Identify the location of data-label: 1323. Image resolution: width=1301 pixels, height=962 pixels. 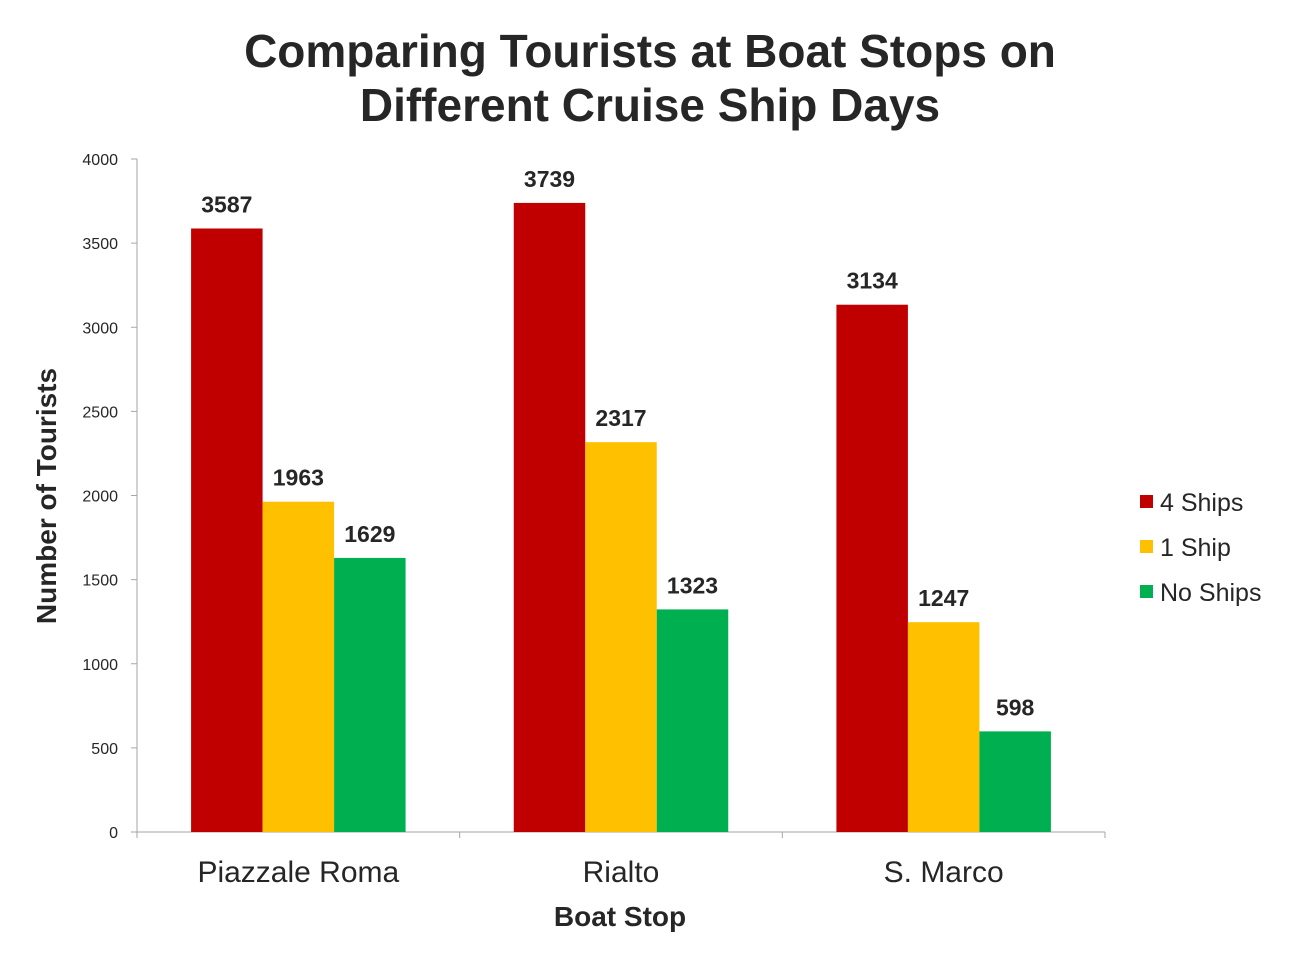
(692, 585).